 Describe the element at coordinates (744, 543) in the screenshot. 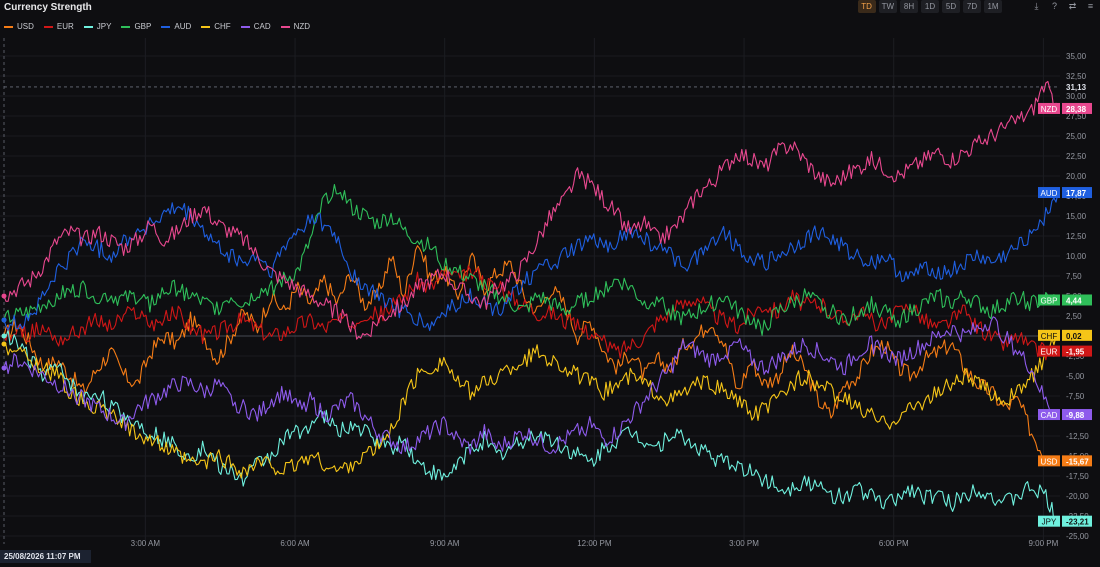

I see `x-tick-label: 3:00 PM` at that location.